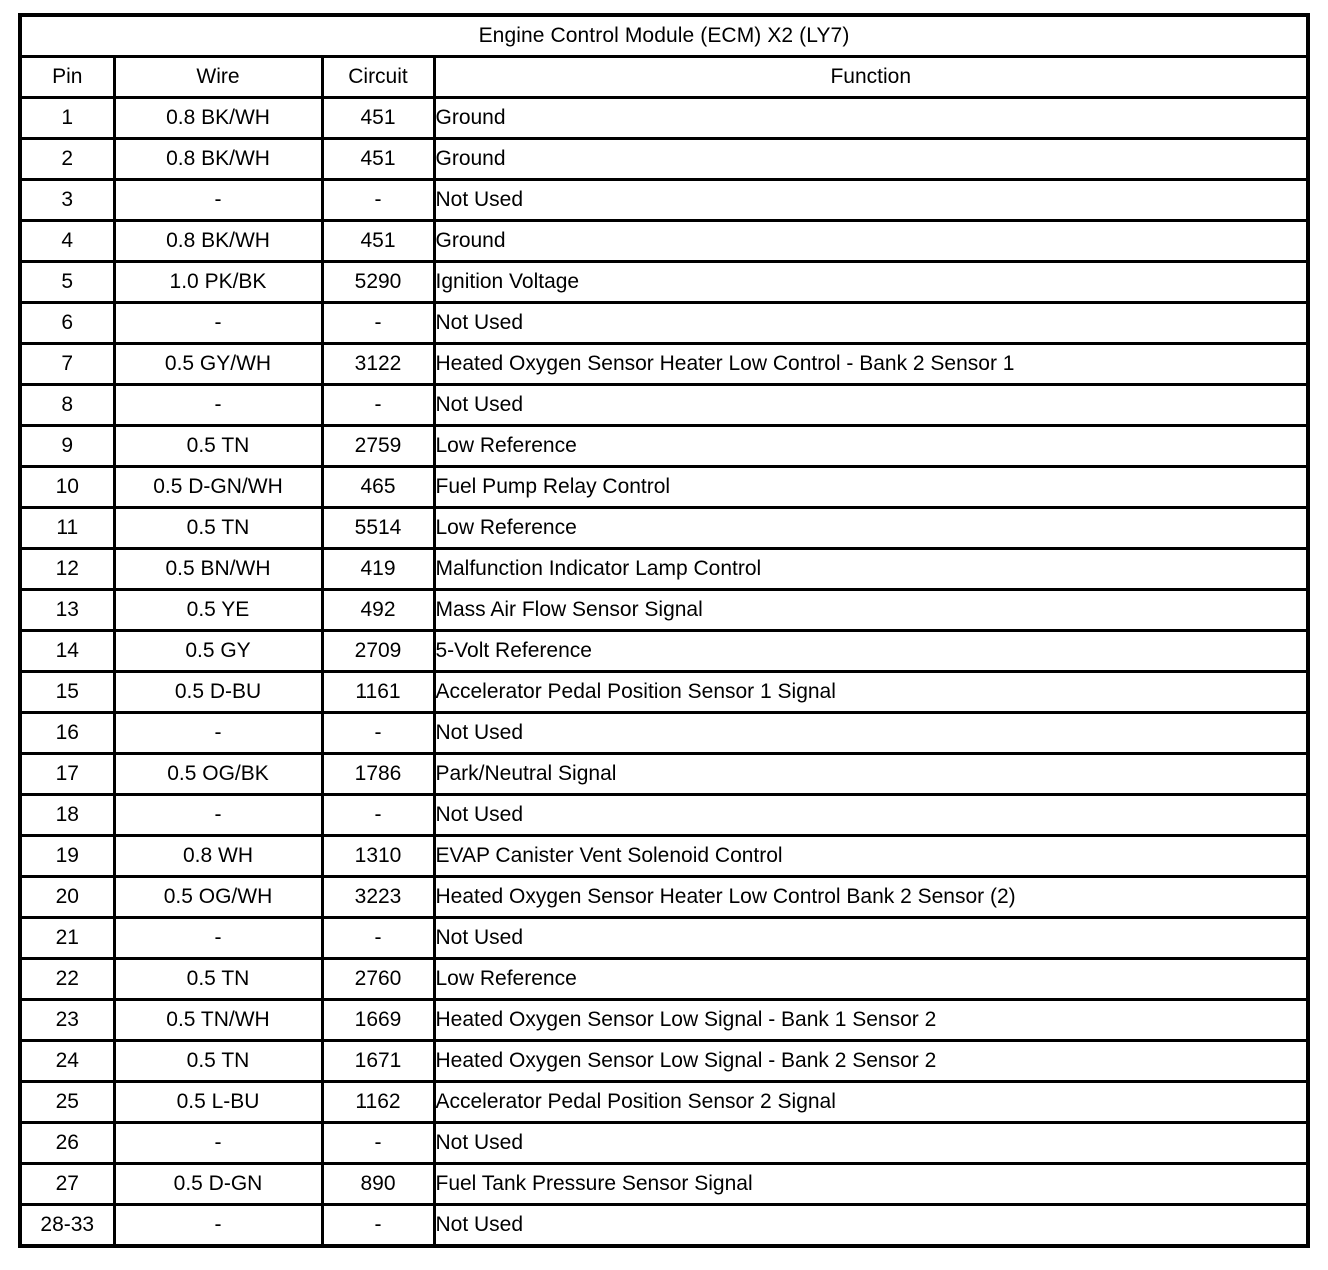 The image size is (1328, 1270). Describe the element at coordinates (871, 569) in the screenshot. I see `cell-function: Malfunction Indicator Lamp Control` at that location.